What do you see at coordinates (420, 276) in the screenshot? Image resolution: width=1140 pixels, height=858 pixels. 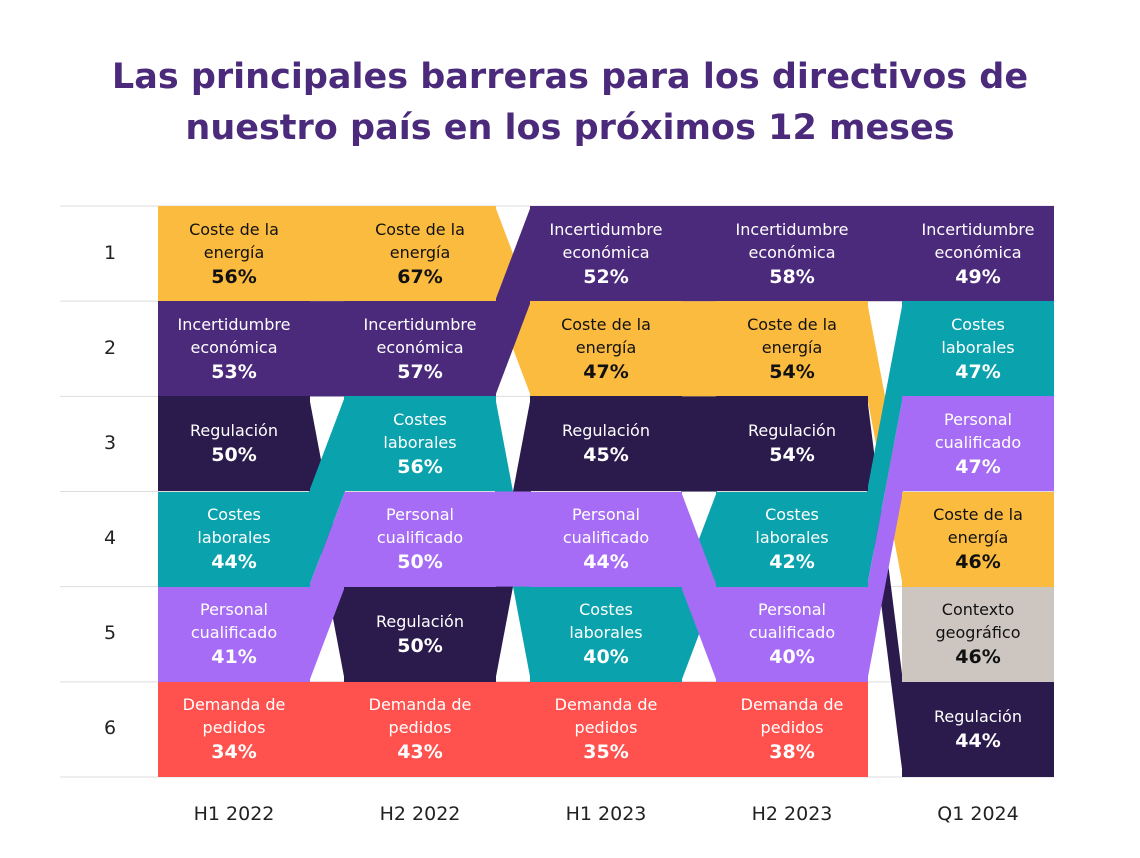 I see `value-label: 67%` at bounding box center [420, 276].